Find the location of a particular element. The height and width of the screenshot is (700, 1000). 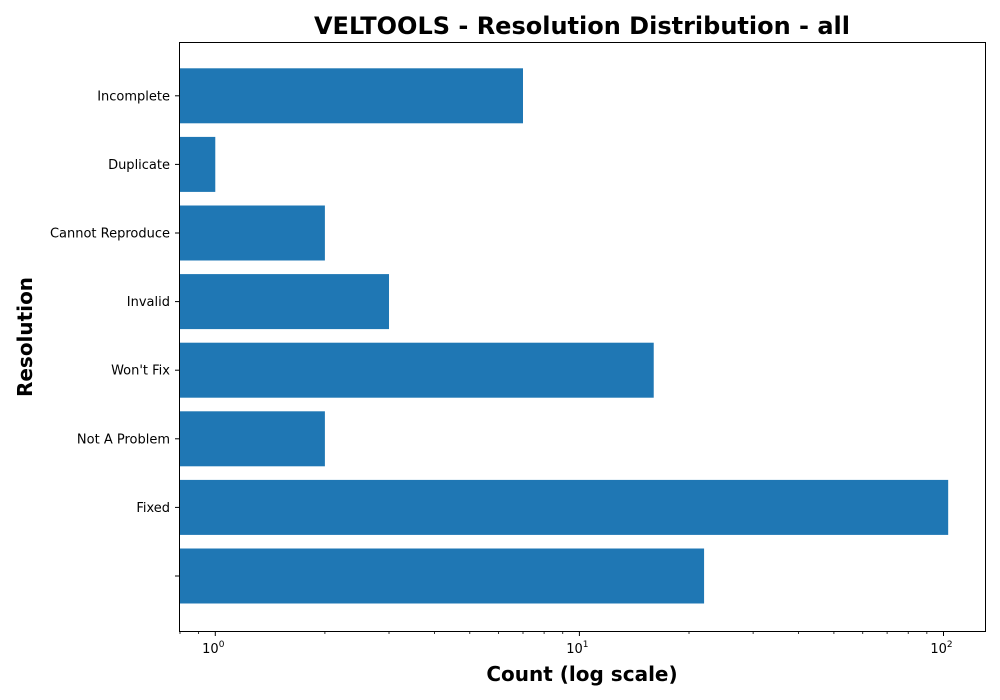

bar-won-t-fix is located at coordinates (417, 370).